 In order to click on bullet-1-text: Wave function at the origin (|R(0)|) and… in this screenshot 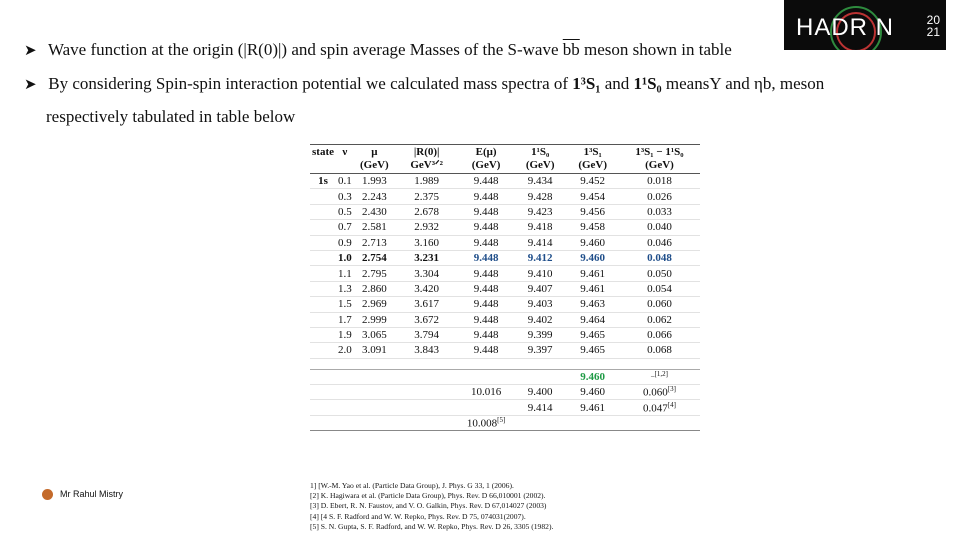, I will do `click(305, 49)`.